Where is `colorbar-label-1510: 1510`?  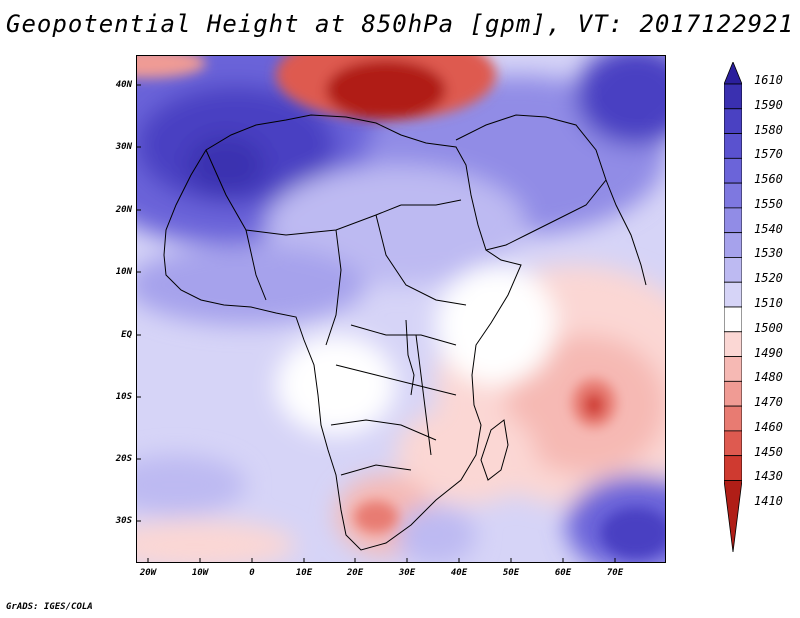
colorbar-label-1510: 1510 is located at coordinates (768, 303).